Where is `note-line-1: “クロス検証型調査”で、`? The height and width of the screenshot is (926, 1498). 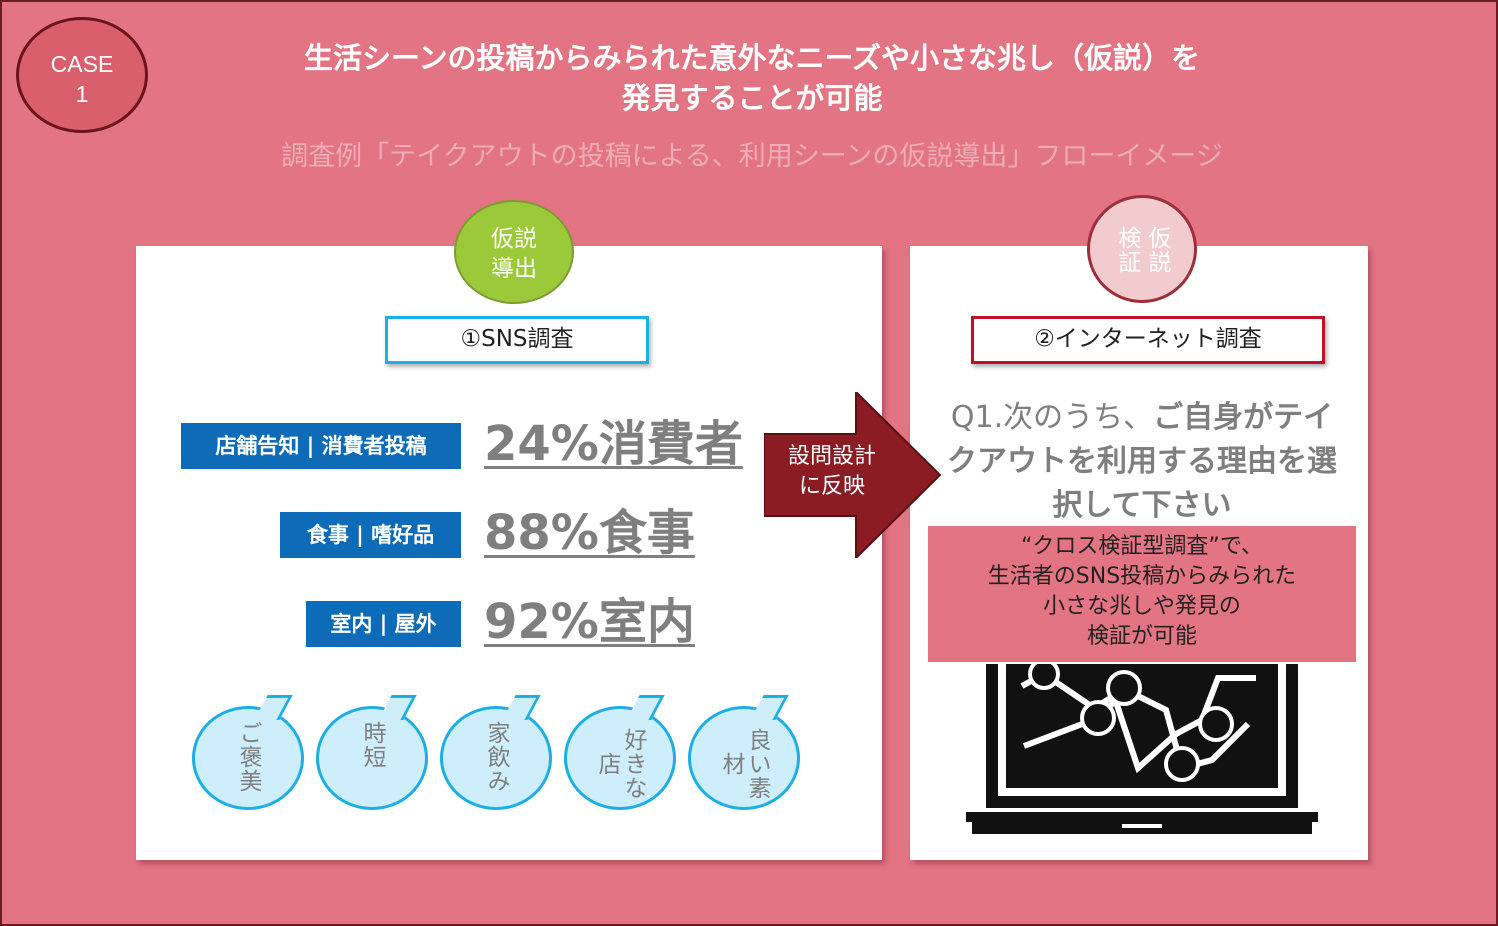 note-line-1: “クロス検証型調査”で、 is located at coordinates (1142, 546).